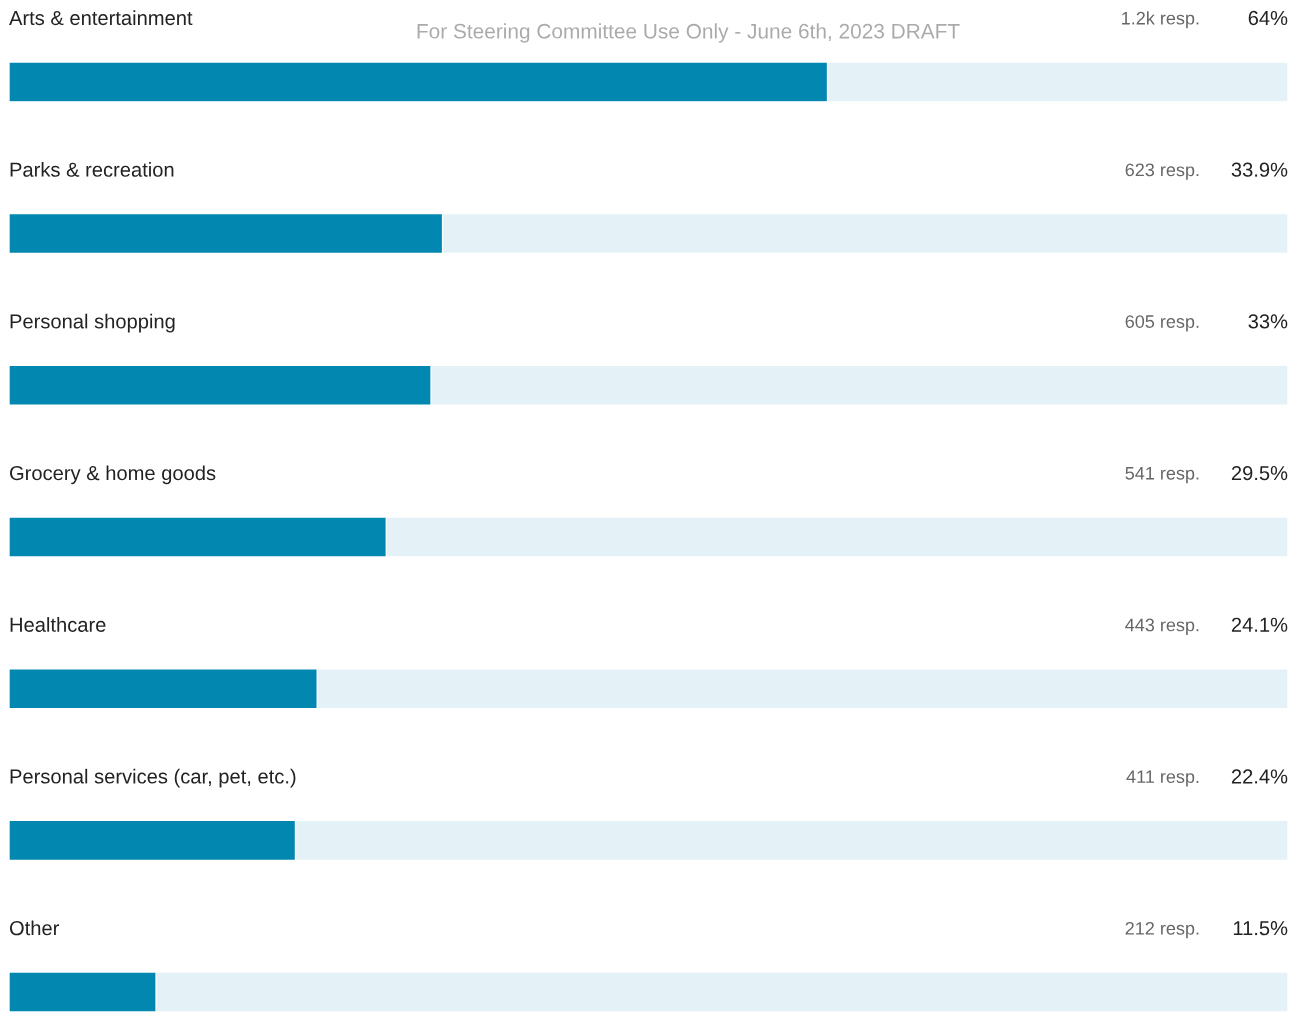 This screenshot has height=1030, width=1298. I want to click on data-label: 64%, so click(1268, 18).